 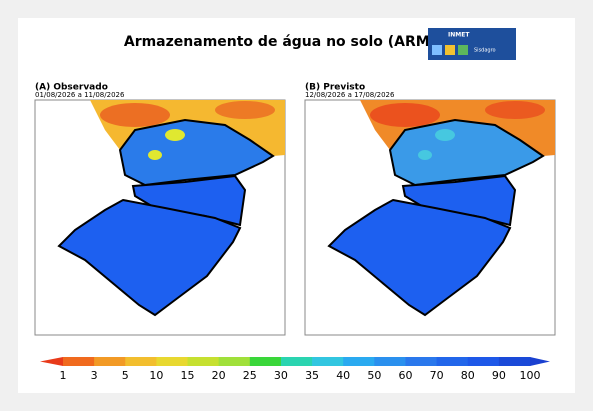 What do you see at coordinates (499, 375) in the screenshot?
I see `colorbar-label: 90` at bounding box center [499, 375].